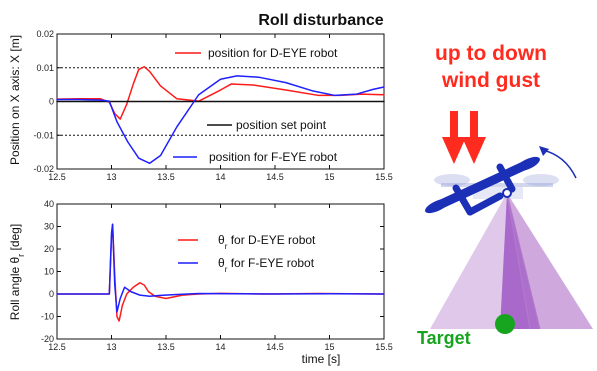 The width and height of the screenshot is (597, 371). Describe the element at coordinates (49, 204) in the screenshot. I see `bottom-y-tick-label-0: 40` at that location.